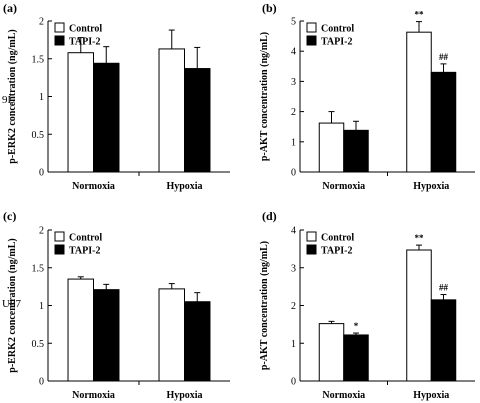 The image size is (480, 403). What do you see at coordinates (8, 100) in the screenshot?
I see `row-label-9l: 9L` at bounding box center [8, 100].